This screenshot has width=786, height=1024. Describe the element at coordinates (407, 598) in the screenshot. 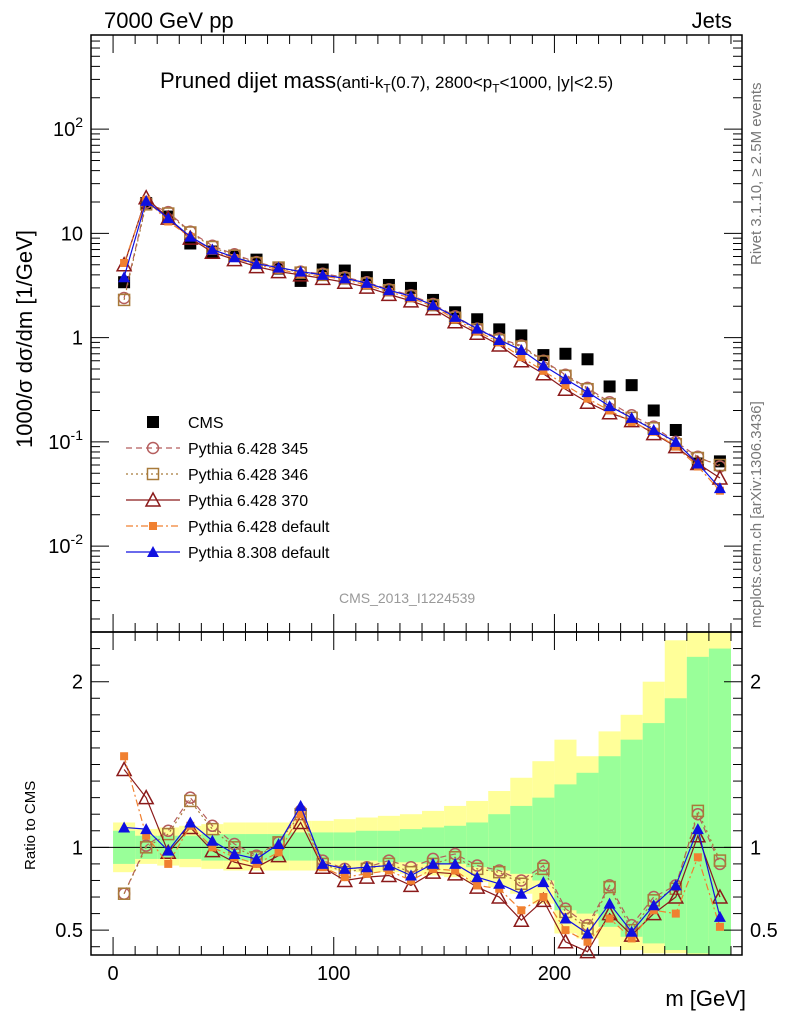

I see `analysis-id: CMS_2013_I1224539` at that location.